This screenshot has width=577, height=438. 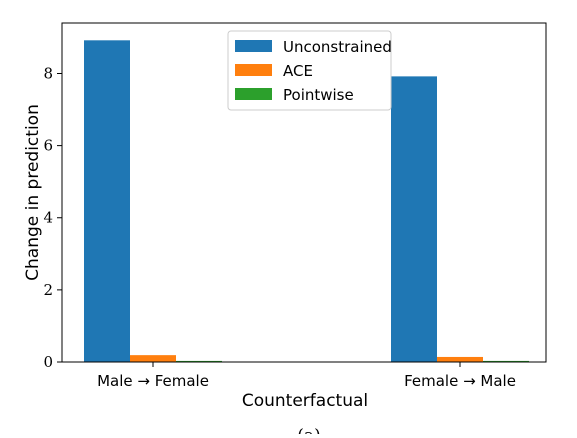 I want to click on legend-label-pointwise: Pointwise, so click(x=318, y=95).